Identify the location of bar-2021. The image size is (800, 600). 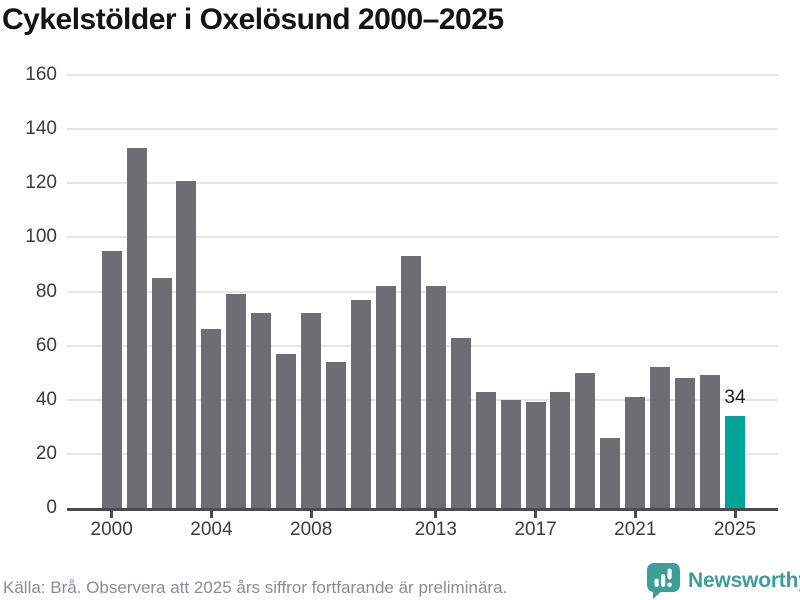
(635, 452).